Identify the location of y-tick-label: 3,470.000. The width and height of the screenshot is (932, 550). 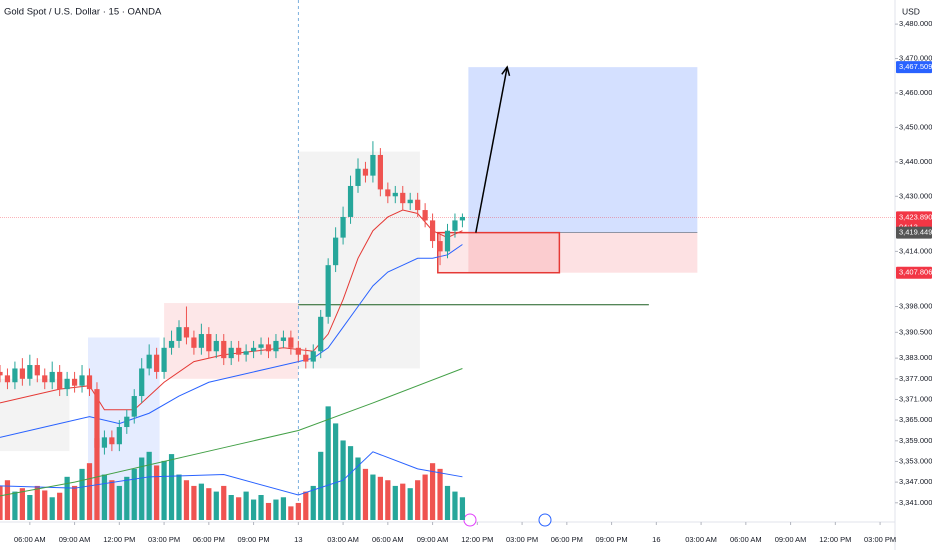
(915, 58).